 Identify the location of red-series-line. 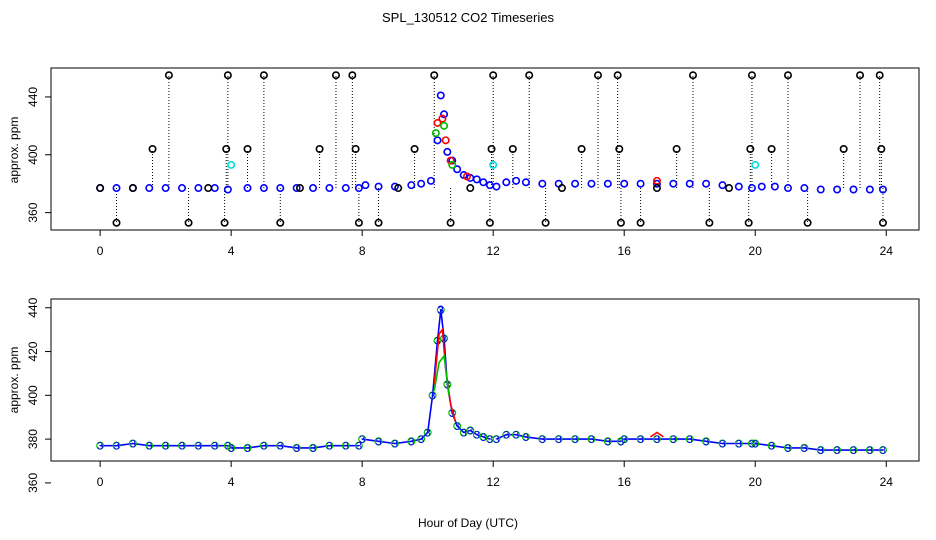
(445, 374).